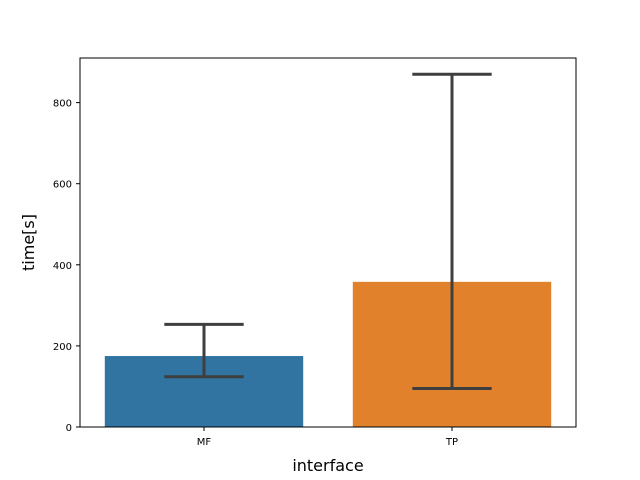  What do you see at coordinates (62, 104) in the screenshot?
I see `y-tick-label-800: 800` at bounding box center [62, 104].